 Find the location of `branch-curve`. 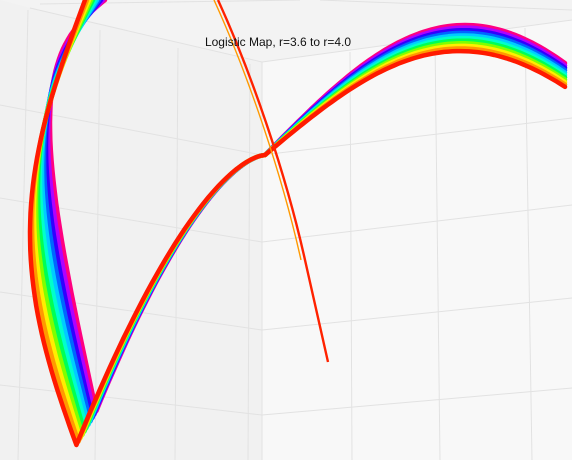

branch-curve is located at coordinates (257, 130).